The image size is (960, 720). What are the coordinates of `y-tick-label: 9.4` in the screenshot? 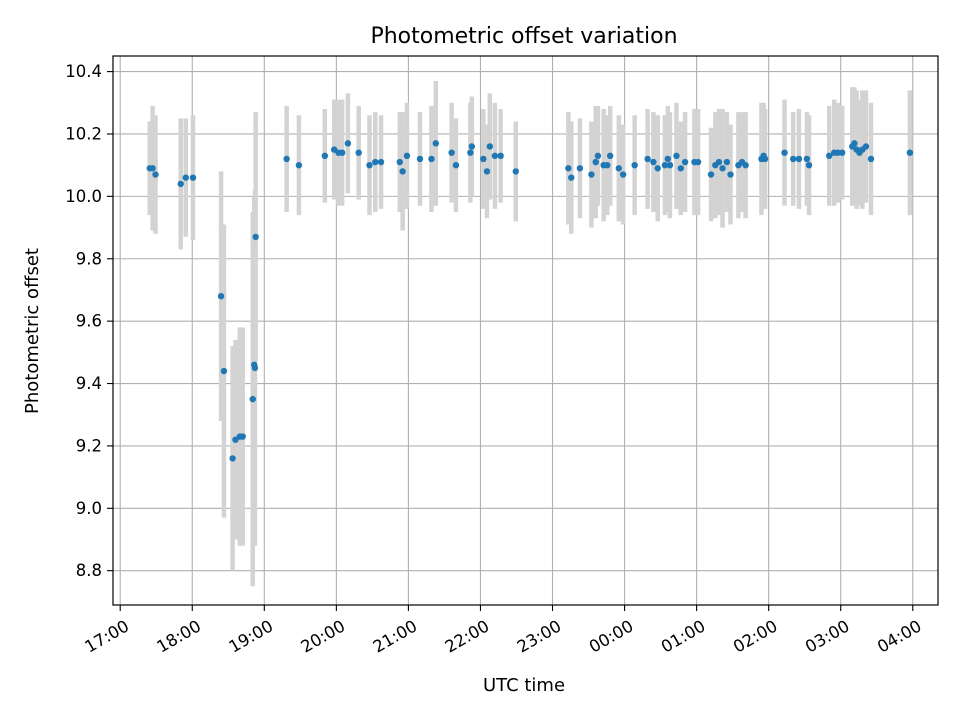 It's located at (89, 383).